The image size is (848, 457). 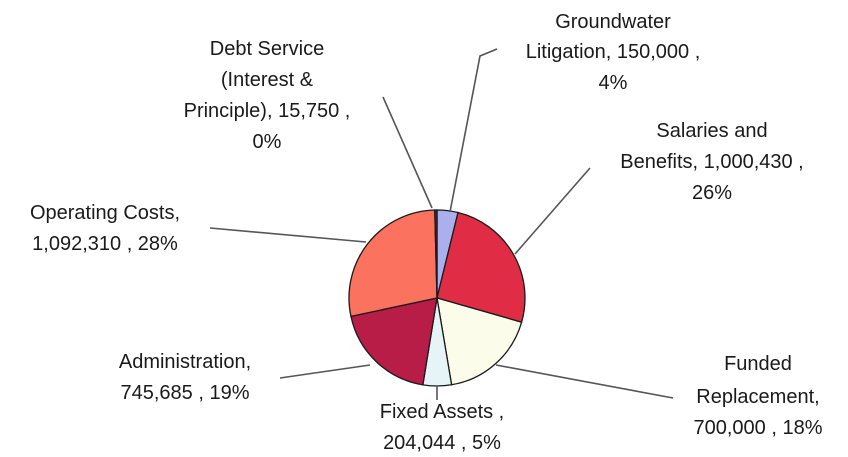 I want to click on slice-label-line: 204,044 , 5%, so click(x=442, y=443).